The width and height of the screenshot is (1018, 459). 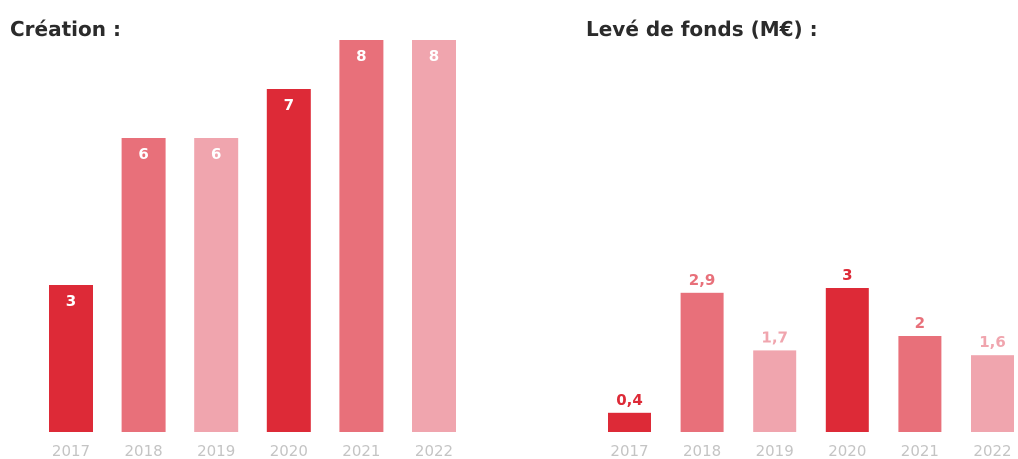 What do you see at coordinates (847, 275) in the screenshot?
I see `value-label-2020: 3` at bounding box center [847, 275].